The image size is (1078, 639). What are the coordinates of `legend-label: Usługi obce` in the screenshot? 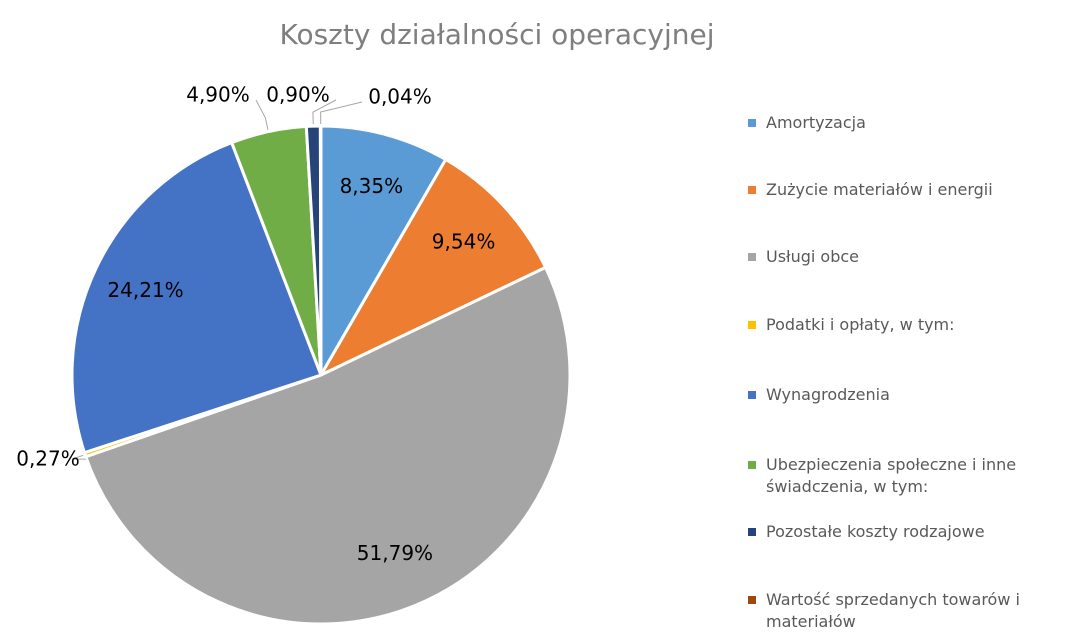 It's located at (813, 256).